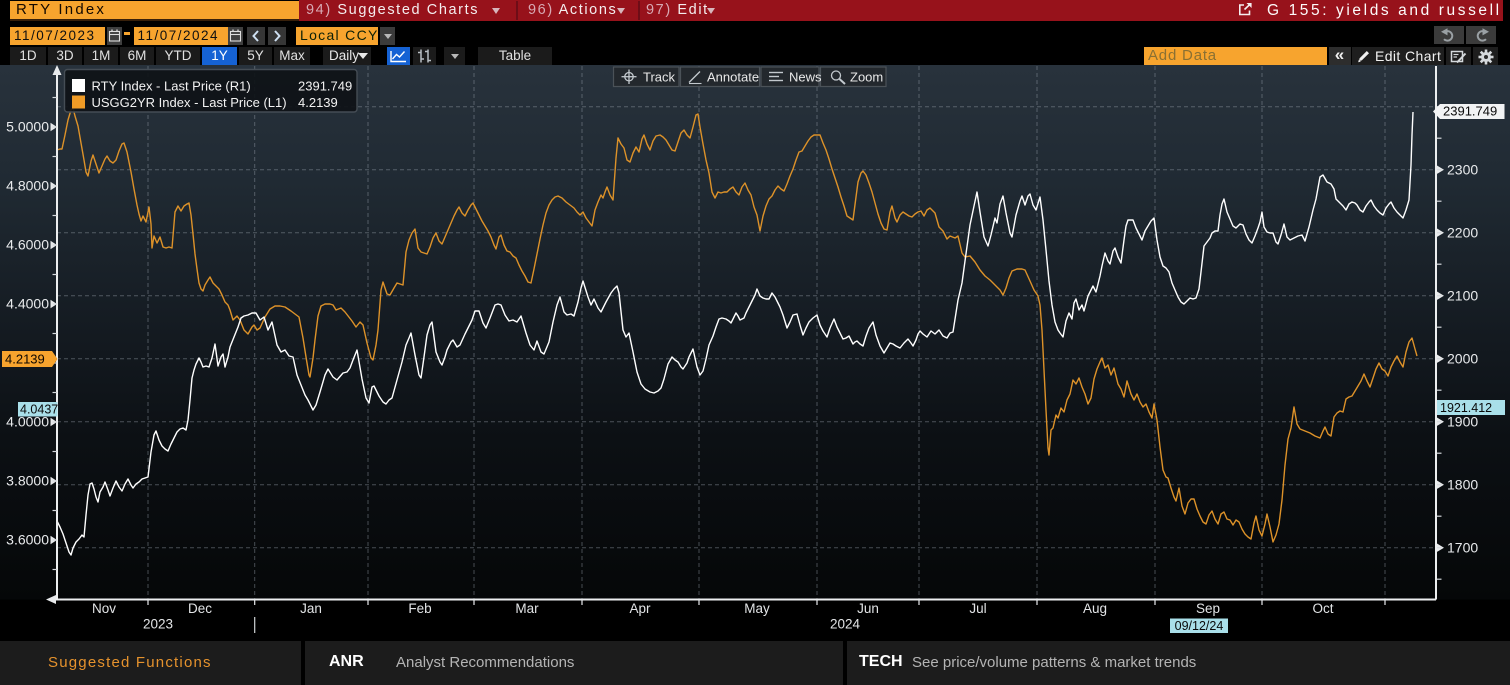 The width and height of the screenshot is (1510, 685). I want to click on svg-text: 4.6000, so click(27, 245).